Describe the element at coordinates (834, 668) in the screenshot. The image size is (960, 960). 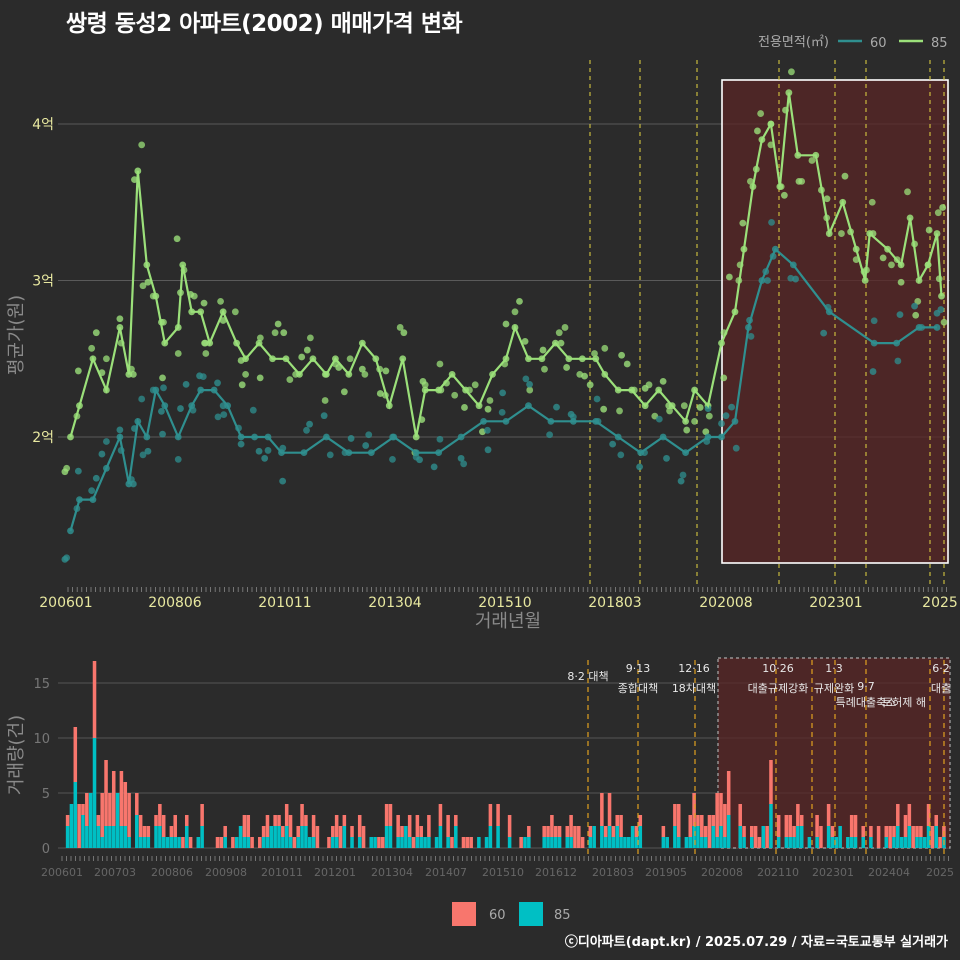
I see `policy-annotation-date: 1·3` at that location.